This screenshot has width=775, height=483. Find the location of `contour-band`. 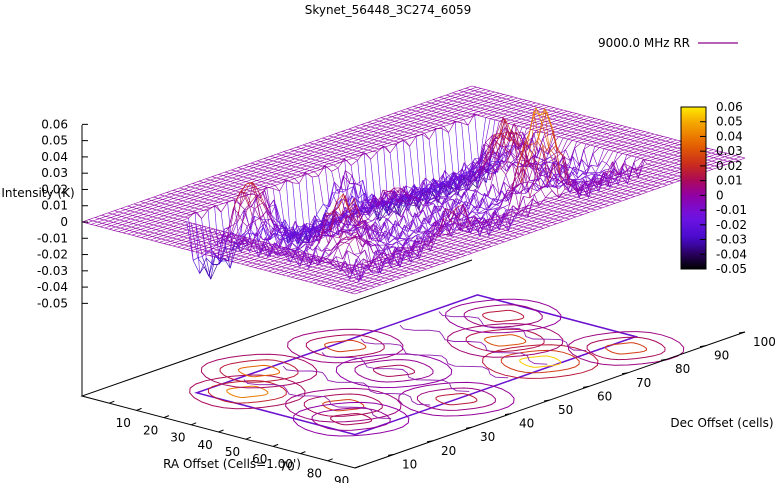

contour-band is located at coordinates (356, 385).